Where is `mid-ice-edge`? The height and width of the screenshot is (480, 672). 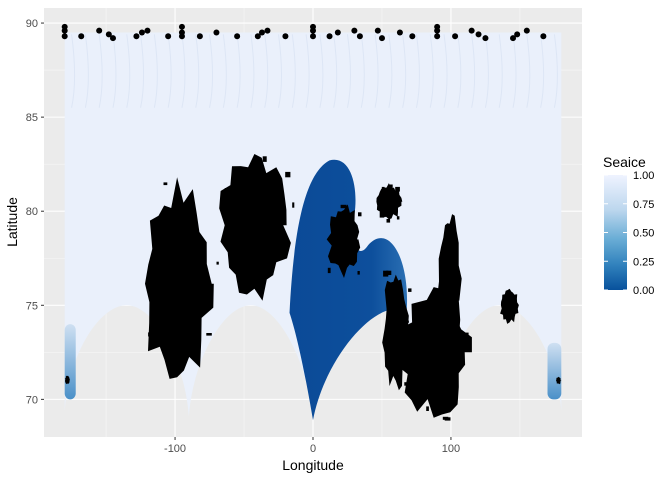
mid-ice-edge is located at coordinates (554, 371).